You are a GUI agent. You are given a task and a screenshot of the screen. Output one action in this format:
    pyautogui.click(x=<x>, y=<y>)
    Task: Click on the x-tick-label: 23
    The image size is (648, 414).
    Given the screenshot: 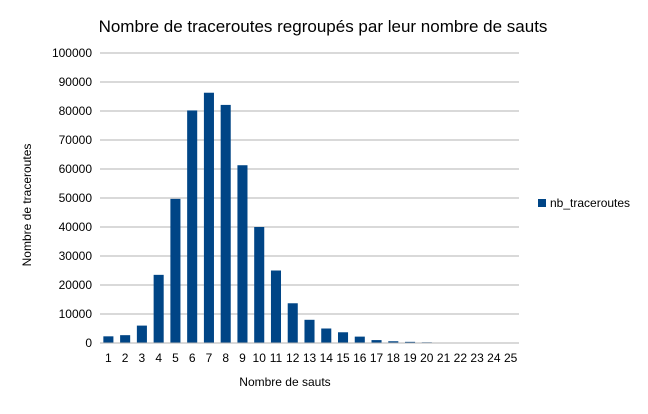 What is the action you would take?
    pyautogui.click(x=477, y=358)
    